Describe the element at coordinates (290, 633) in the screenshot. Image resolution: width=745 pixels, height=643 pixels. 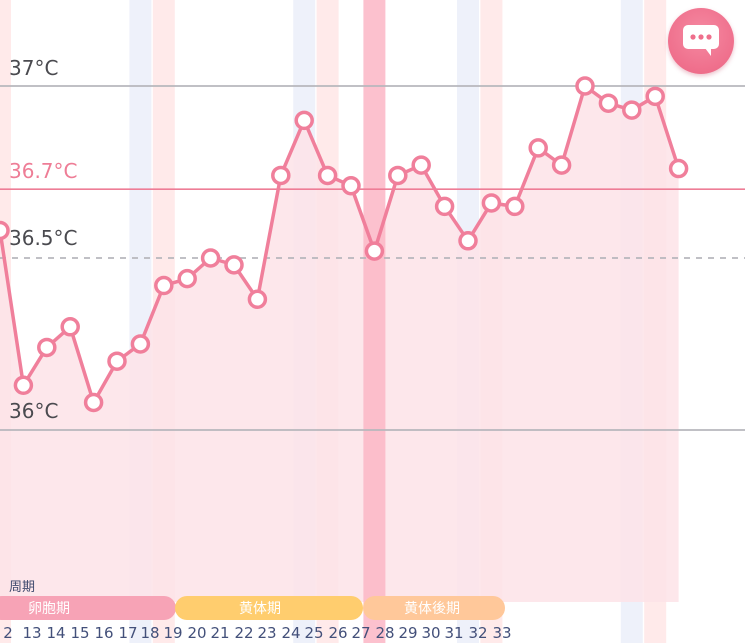
I see `x-tick-label: 24` at that location.